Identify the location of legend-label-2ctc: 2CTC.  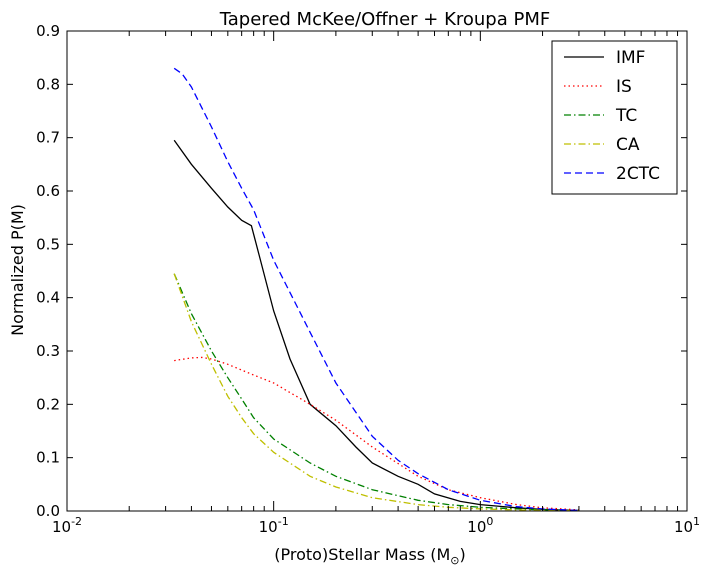
(638, 174).